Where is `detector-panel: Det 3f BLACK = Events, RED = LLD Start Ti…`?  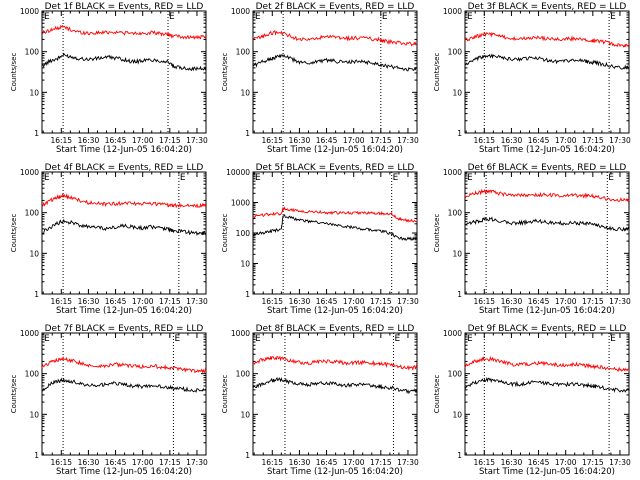
detector-panel: Det 3f BLACK = Events, RED = LLD Start Ti… is located at coordinates (532, 78).